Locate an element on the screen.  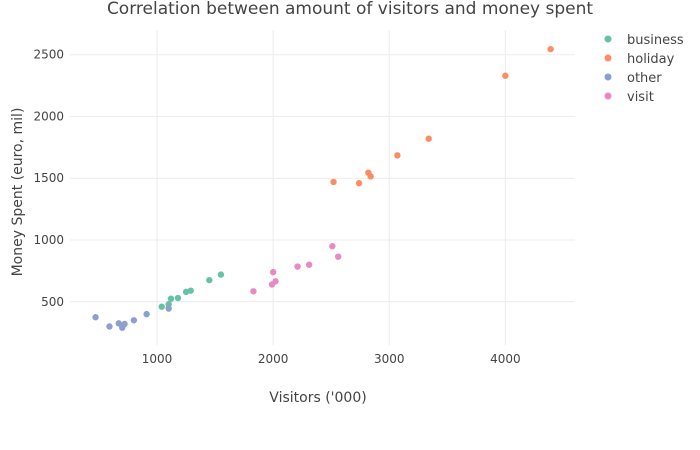
x-axis-title: Visitors ('000) is located at coordinates (317, 398).